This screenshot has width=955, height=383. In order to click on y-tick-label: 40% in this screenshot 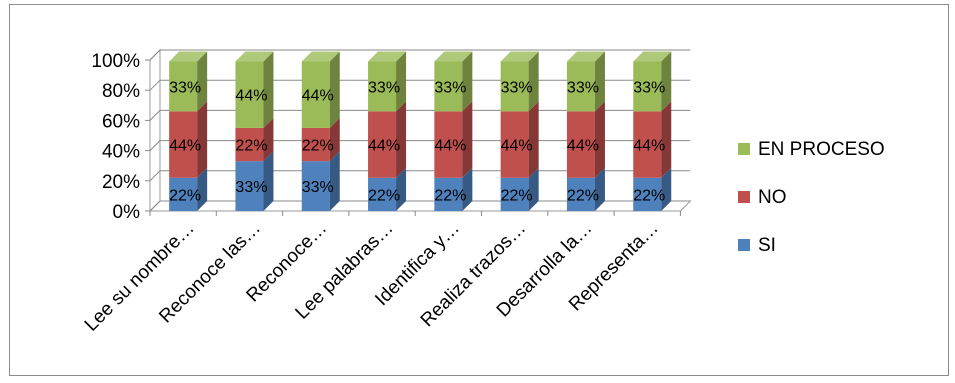, I will do `click(121, 152)`.